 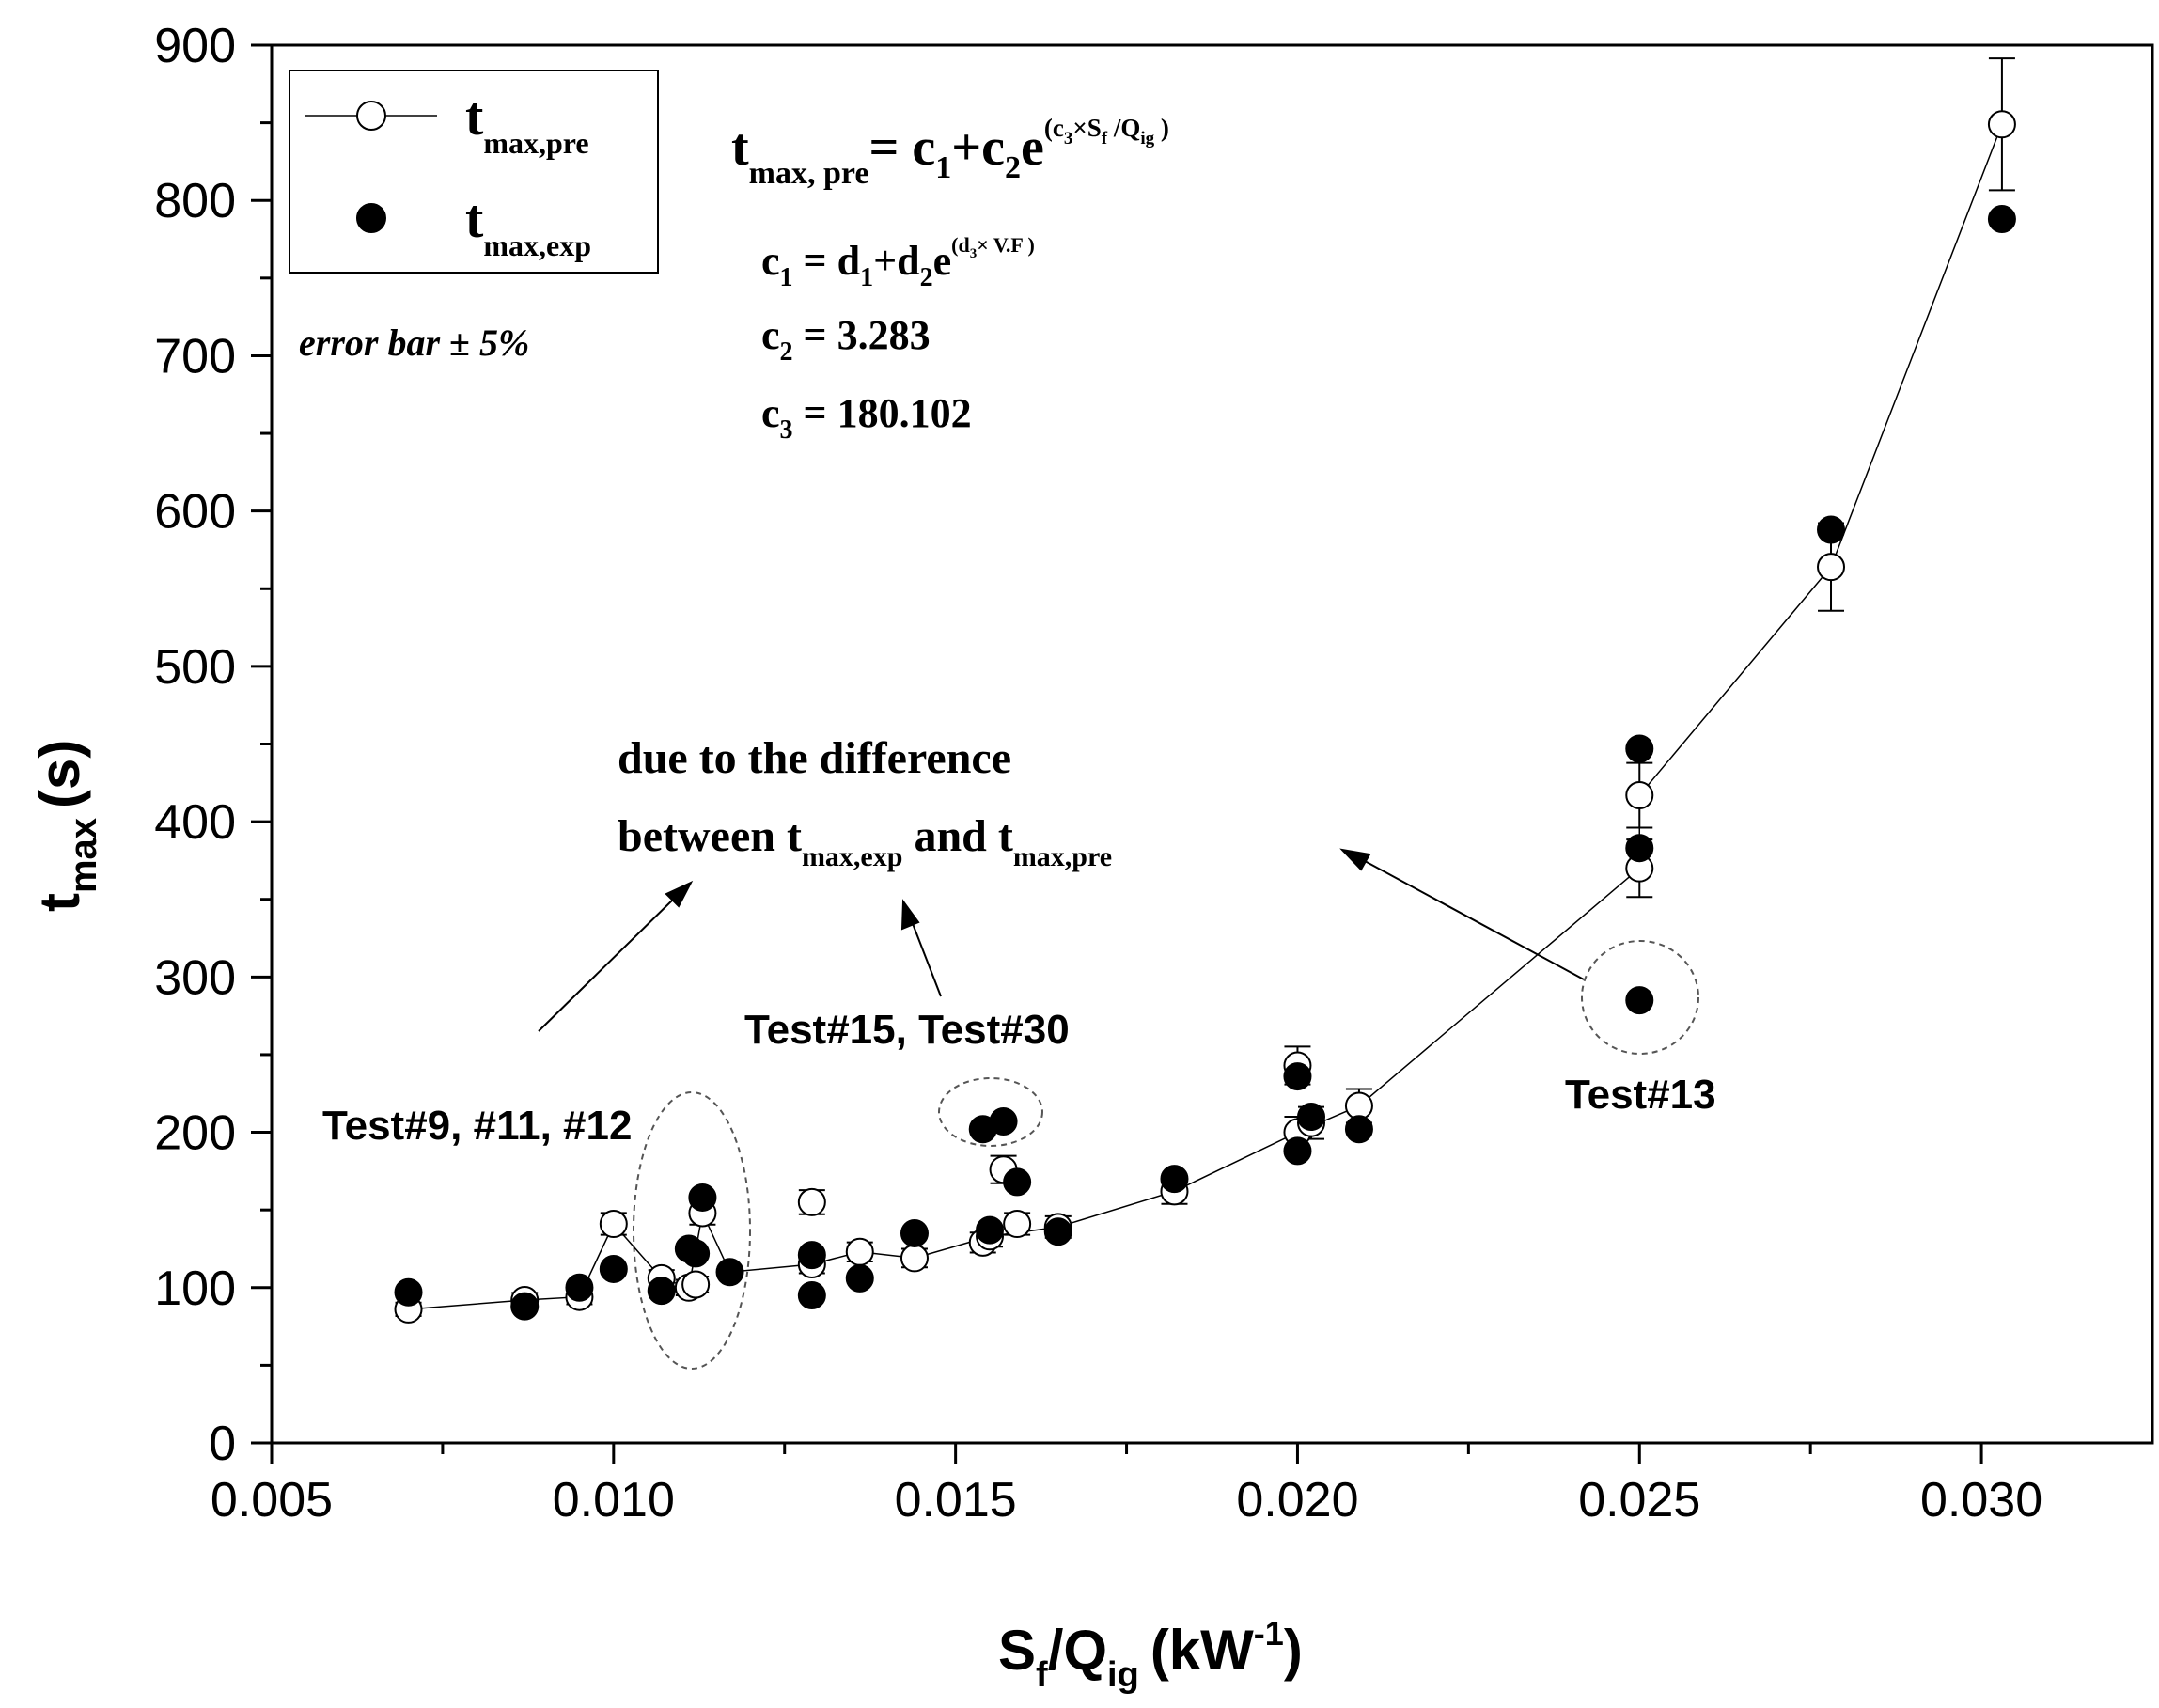 I want to click on y-tick-label: 200, so click(x=195, y=1133).